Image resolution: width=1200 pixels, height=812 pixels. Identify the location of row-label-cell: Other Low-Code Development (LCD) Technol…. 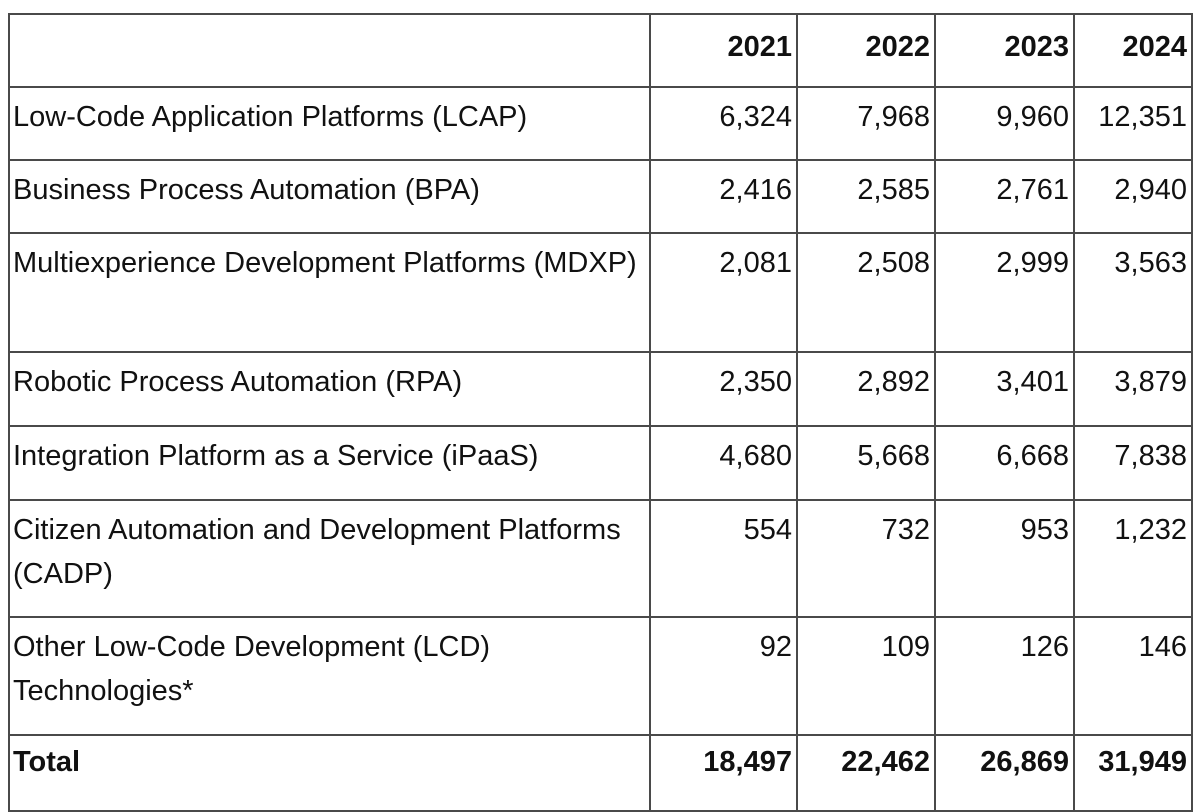
(329, 676).